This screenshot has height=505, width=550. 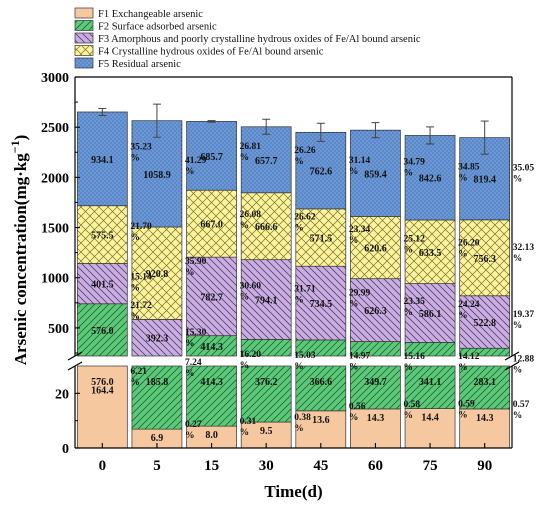 I want to click on percent-label: 15.03%, so click(x=305, y=361).